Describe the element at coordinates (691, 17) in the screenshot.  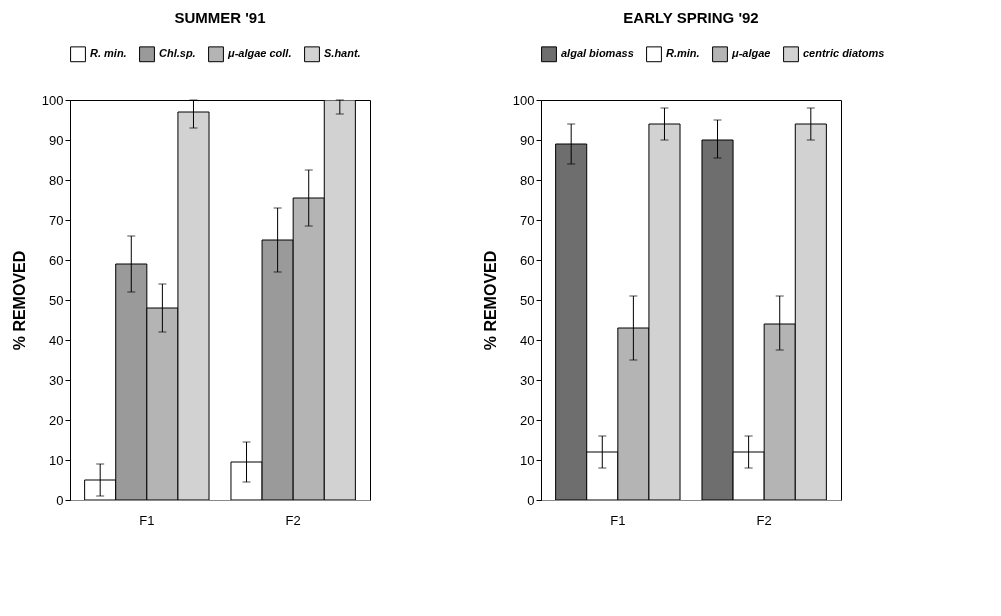
I see `chart-title: EARLY SPRING '92` at that location.